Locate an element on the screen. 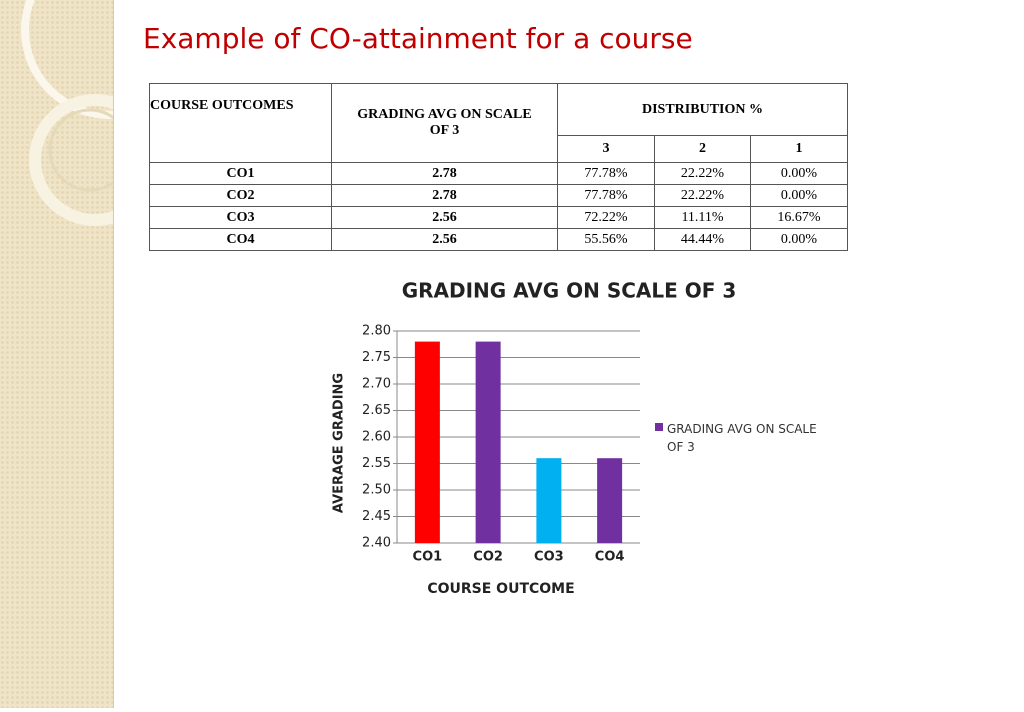  table-row: CO3 2.56 72.22% 11.11% 16.67% is located at coordinates (498, 217).